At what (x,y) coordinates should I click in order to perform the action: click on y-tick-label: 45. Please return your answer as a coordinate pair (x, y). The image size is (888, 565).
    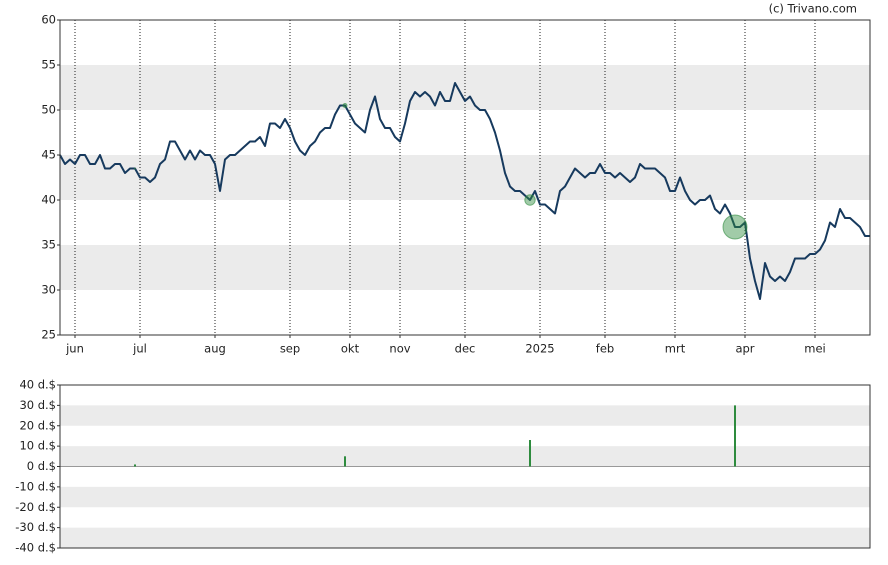
    Looking at the image, I should click on (48, 155).